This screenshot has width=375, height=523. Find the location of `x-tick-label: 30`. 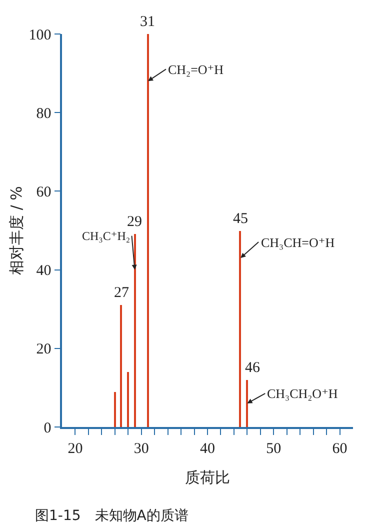

x-tick-label: 30 is located at coordinates (141, 448).